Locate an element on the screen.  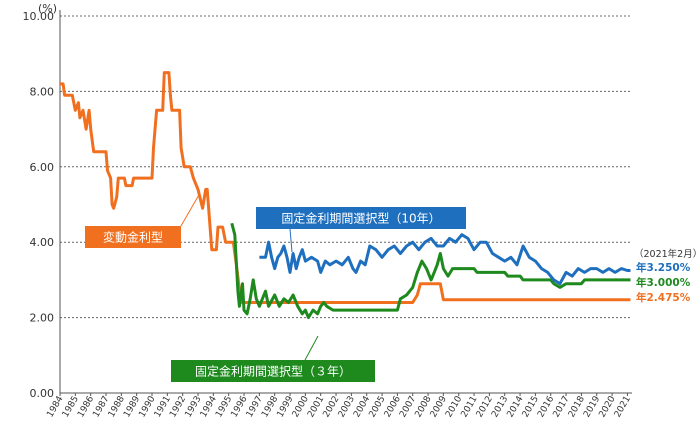
series-name-fixed3: 固定金利期間選択型（３年） is located at coordinates (273, 371).